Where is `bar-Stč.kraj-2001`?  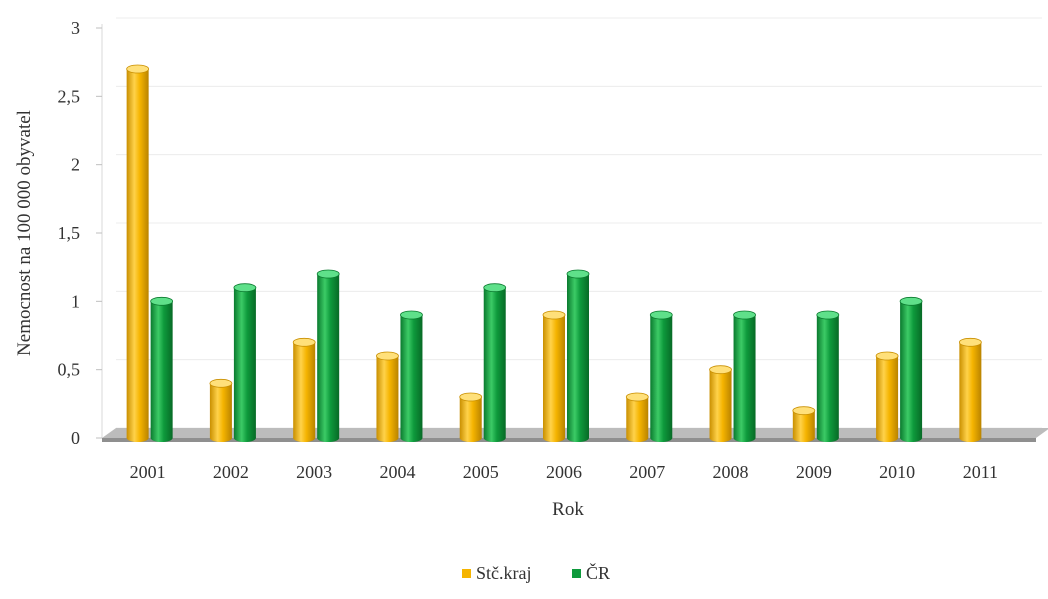 bar-Stč.kraj-2001 is located at coordinates (138, 253).